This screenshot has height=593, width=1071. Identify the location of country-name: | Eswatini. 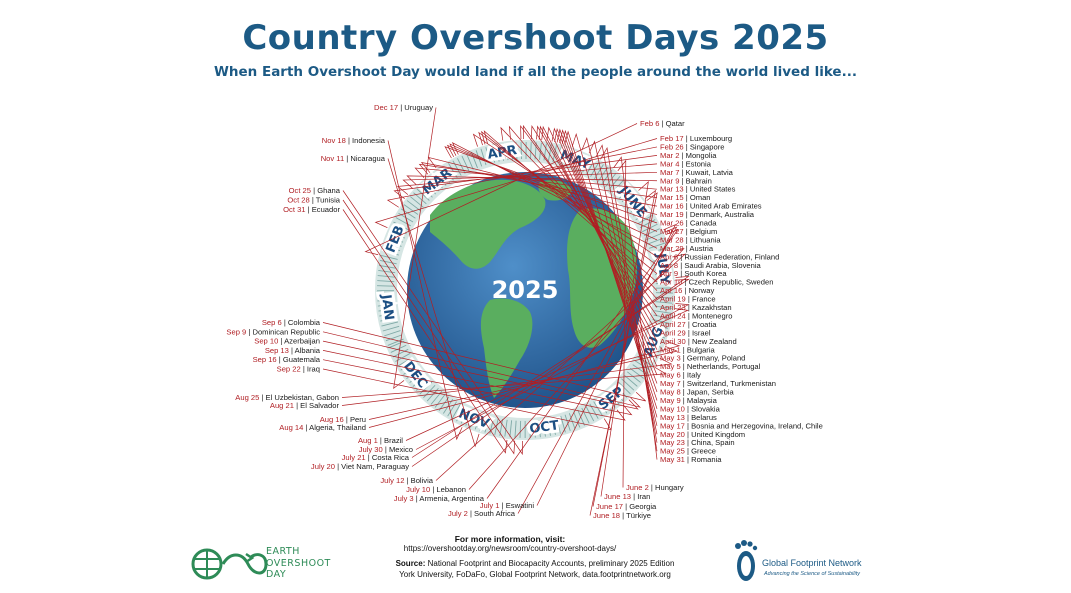
(517, 505).